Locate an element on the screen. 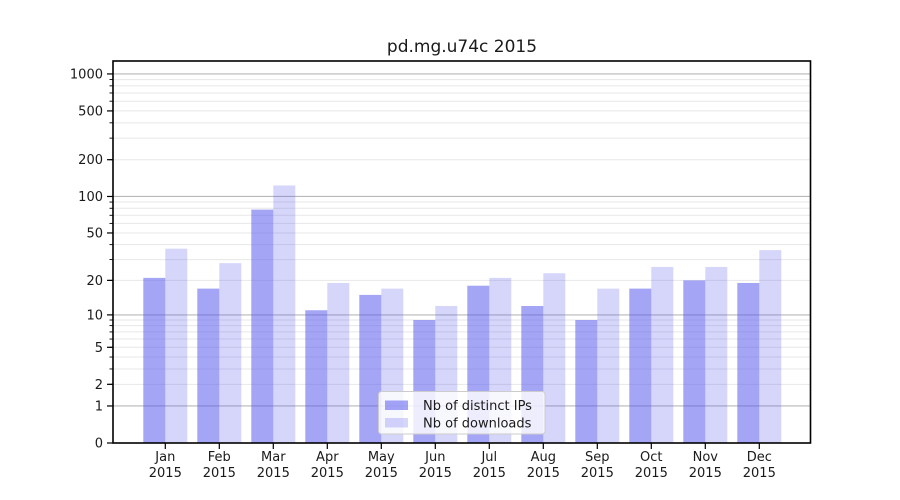  bar-downloads-apr is located at coordinates (338, 362).